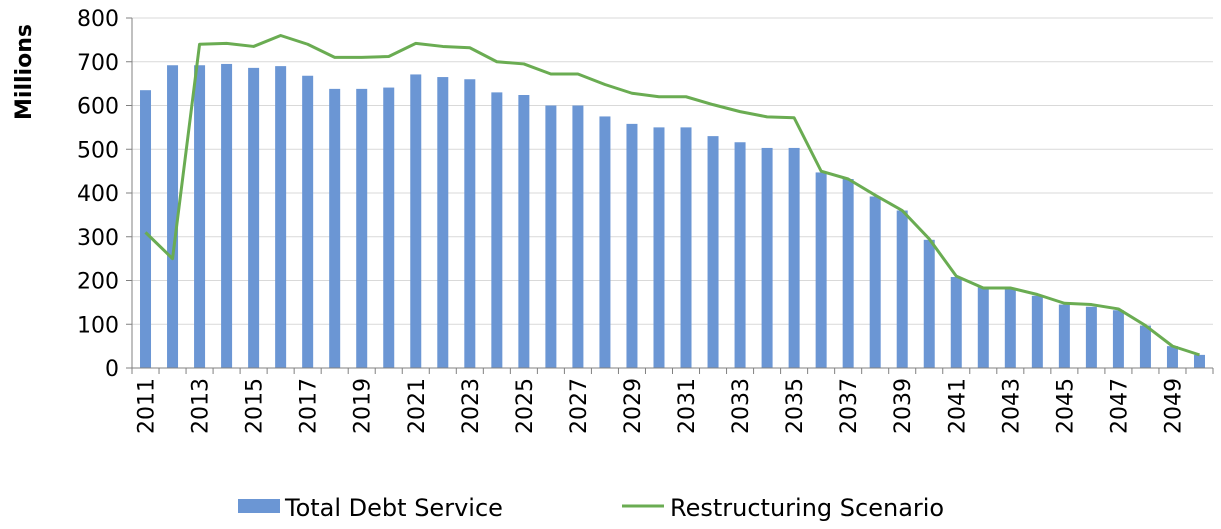 The height and width of the screenshot is (529, 1221). What do you see at coordinates (1119, 406) in the screenshot?
I see `x-tick-label: 2047` at bounding box center [1119, 406].